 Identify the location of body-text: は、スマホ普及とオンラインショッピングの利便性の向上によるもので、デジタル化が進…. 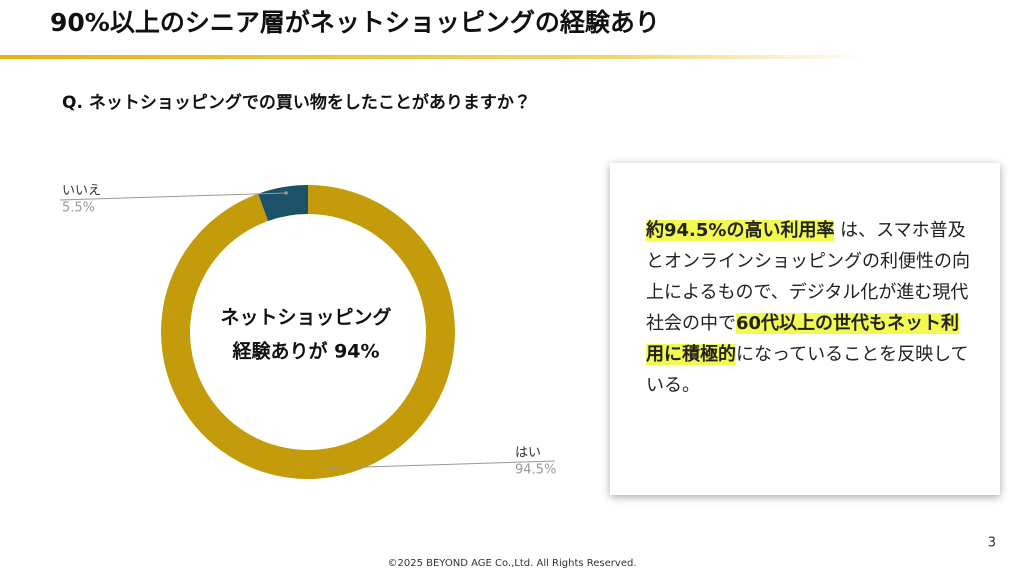
(808, 277).